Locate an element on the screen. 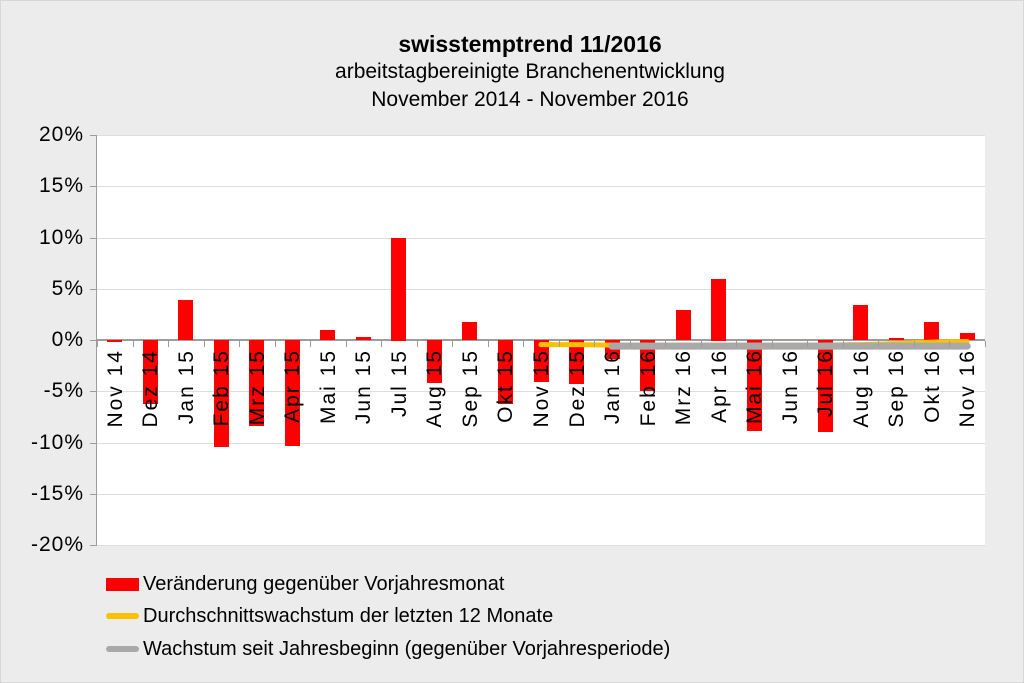 This screenshot has height=683, width=1024. x-axis-label: Mai 16 is located at coordinates (754, 387).